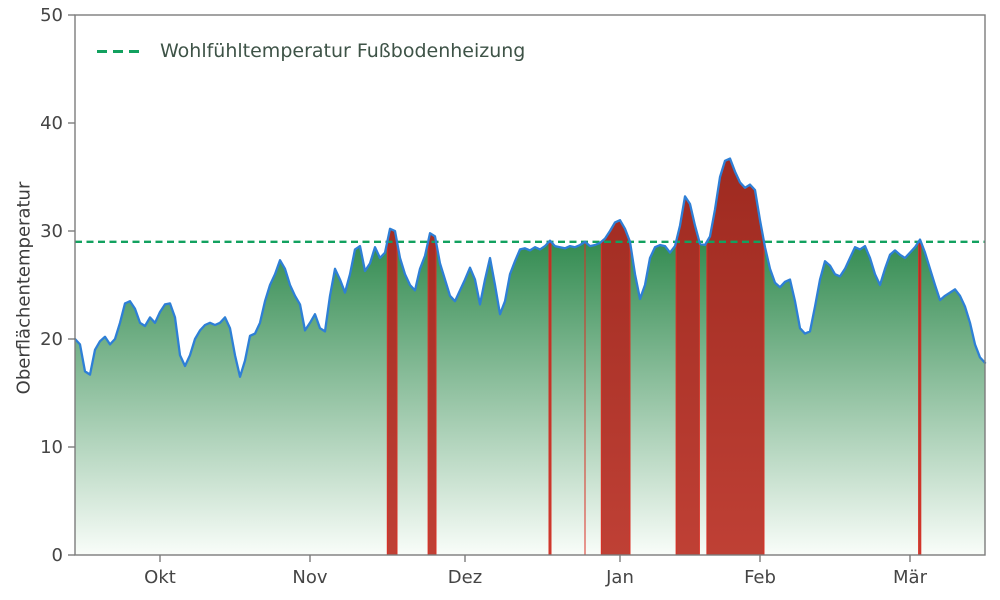  What do you see at coordinates (51, 339) in the screenshot?
I see `y-tick-label: 20` at bounding box center [51, 339].